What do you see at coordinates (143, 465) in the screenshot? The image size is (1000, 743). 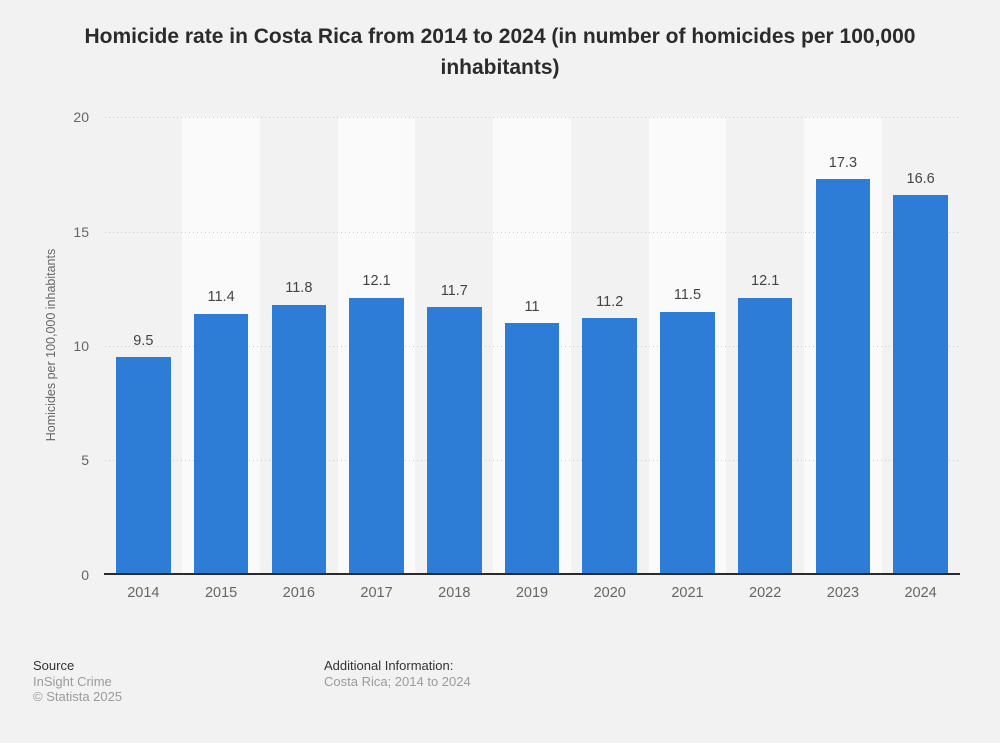 I see `bar-2014` at bounding box center [143, 465].